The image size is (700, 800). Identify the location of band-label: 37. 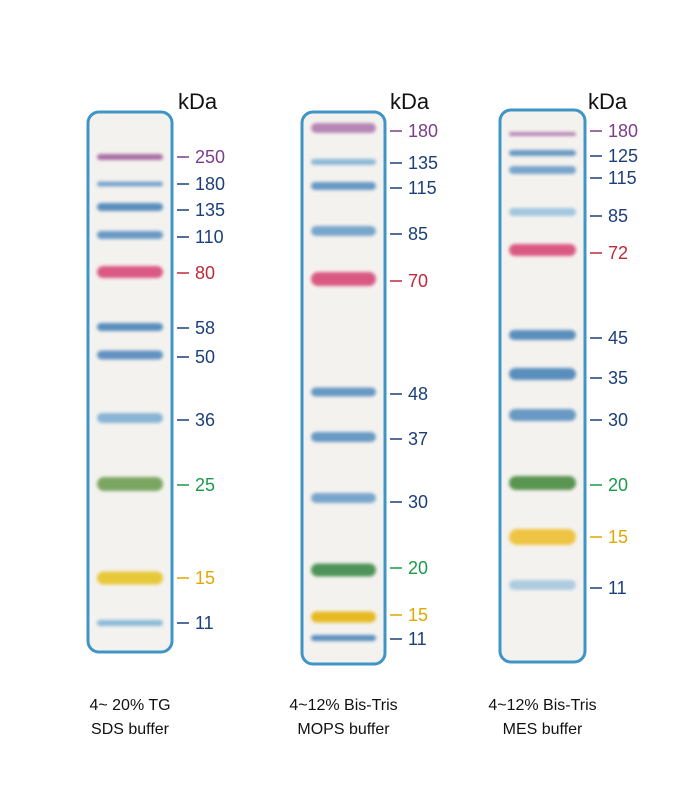
(418, 439).